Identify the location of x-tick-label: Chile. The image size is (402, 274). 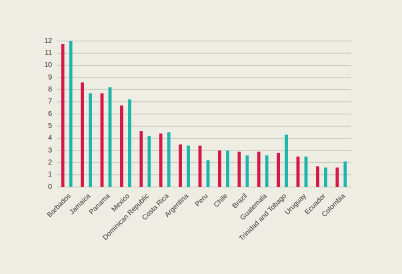
(221, 201).